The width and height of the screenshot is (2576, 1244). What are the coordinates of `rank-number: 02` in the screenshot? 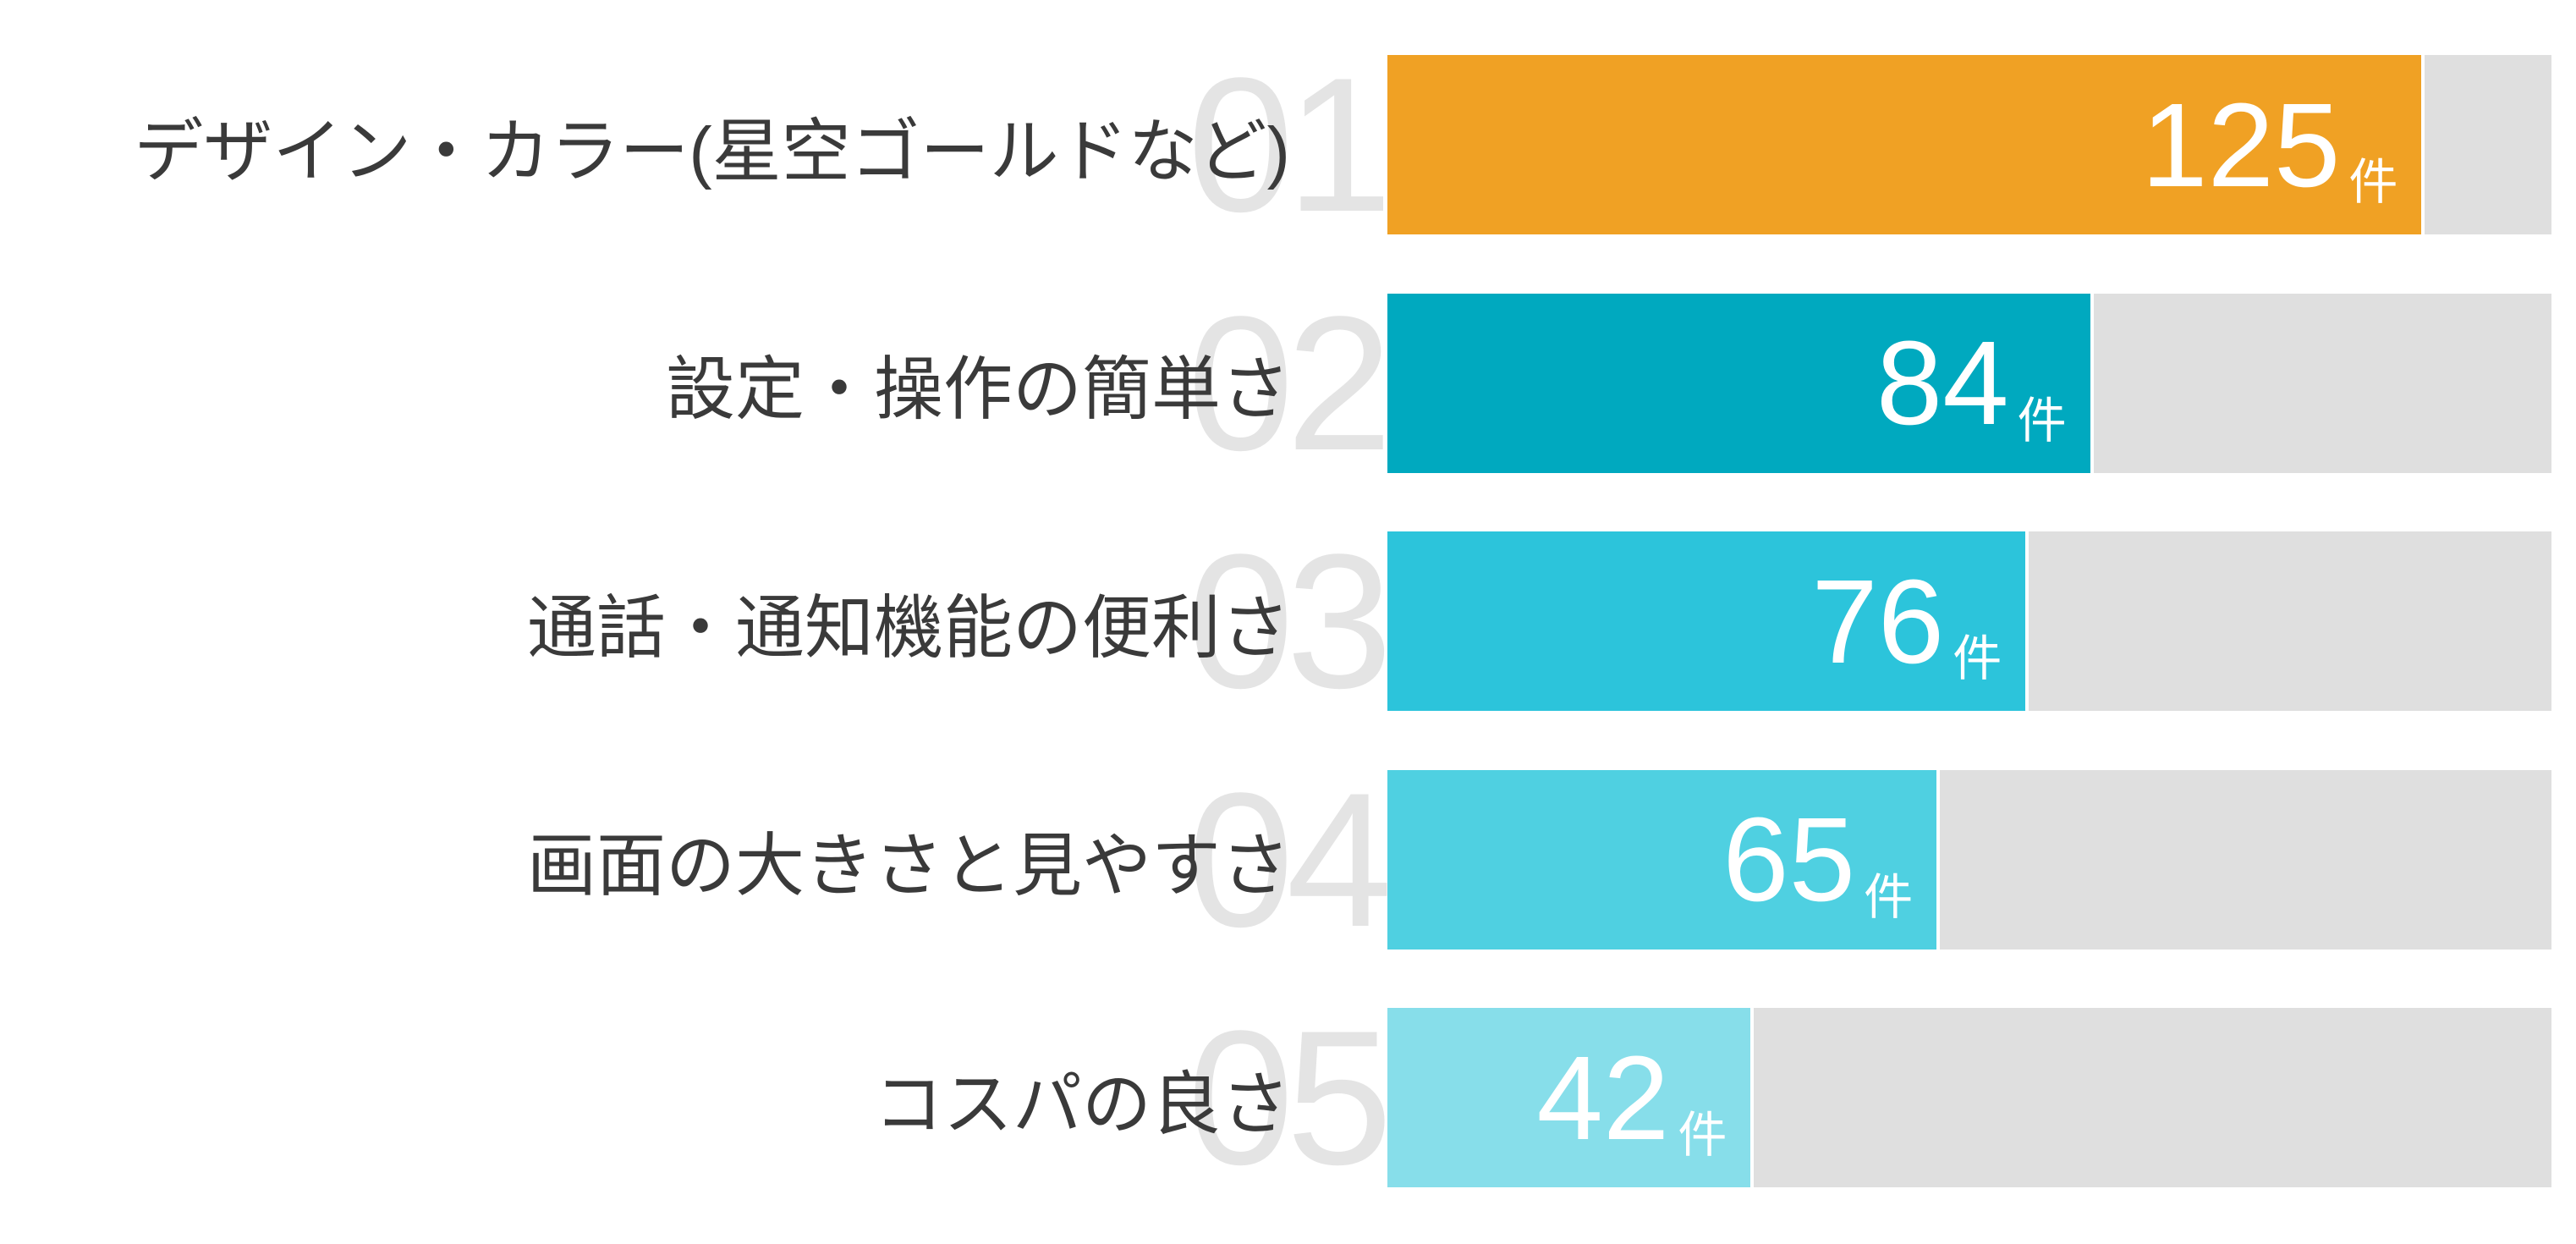 It's located at (1289, 383).